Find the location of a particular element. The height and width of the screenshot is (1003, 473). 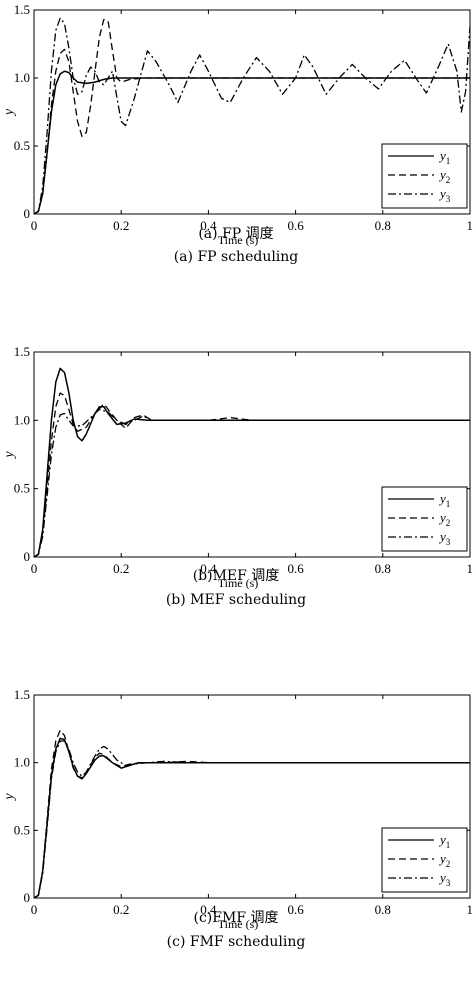

caption-english: (b) MEF scheduling is located at coordinates (236, 600).